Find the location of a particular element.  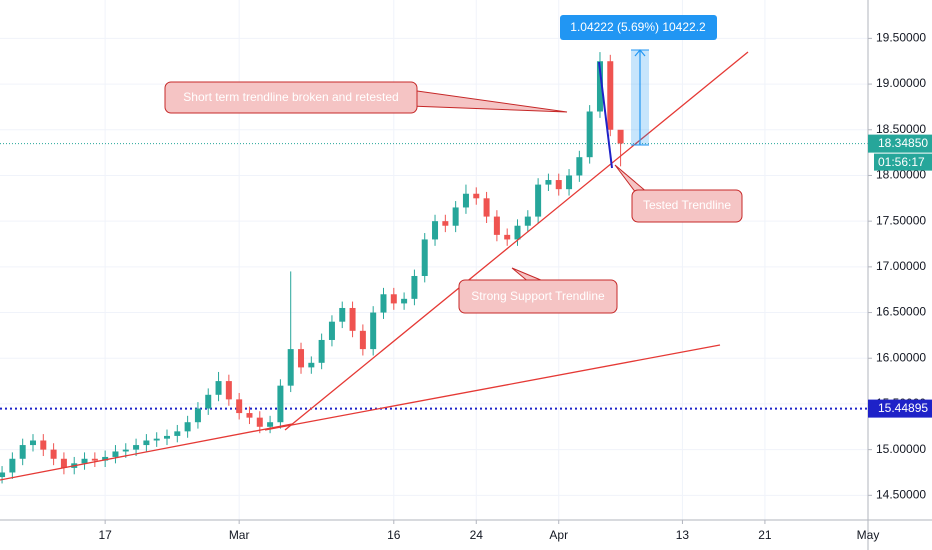

y-tick-label: 17.00000 is located at coordinates (901, 266).